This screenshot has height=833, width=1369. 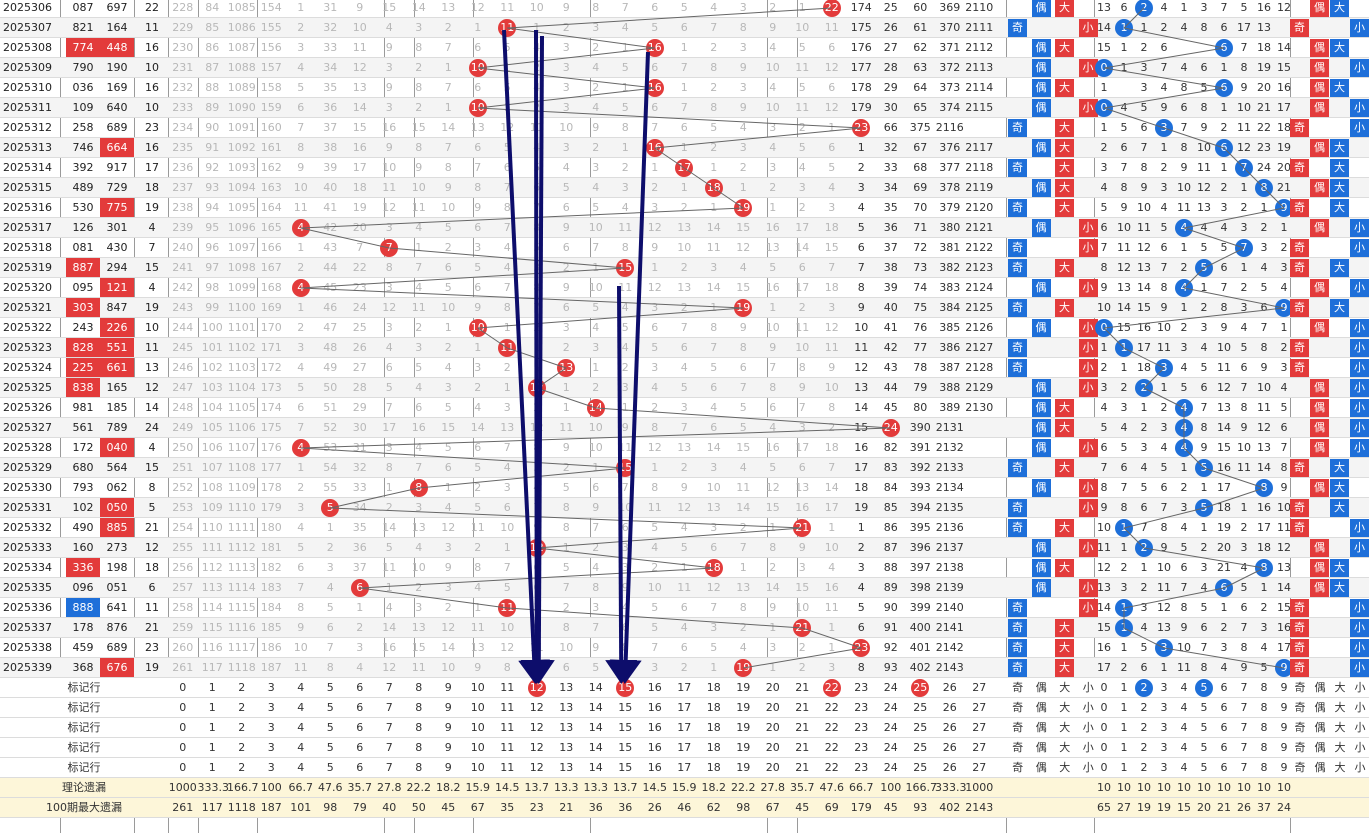 I want to click on miss-count: 7, so click(x=537, y=667).